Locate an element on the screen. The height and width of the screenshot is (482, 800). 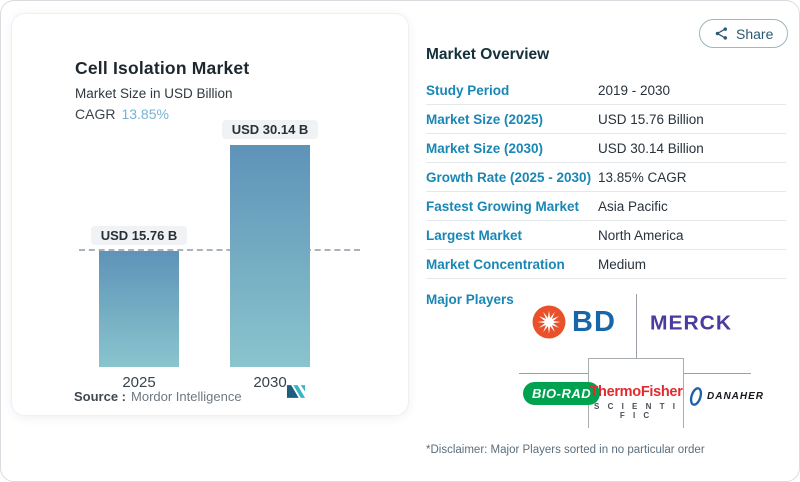
row-value: 13.85% CAGR is located at coordinates (642, 177).